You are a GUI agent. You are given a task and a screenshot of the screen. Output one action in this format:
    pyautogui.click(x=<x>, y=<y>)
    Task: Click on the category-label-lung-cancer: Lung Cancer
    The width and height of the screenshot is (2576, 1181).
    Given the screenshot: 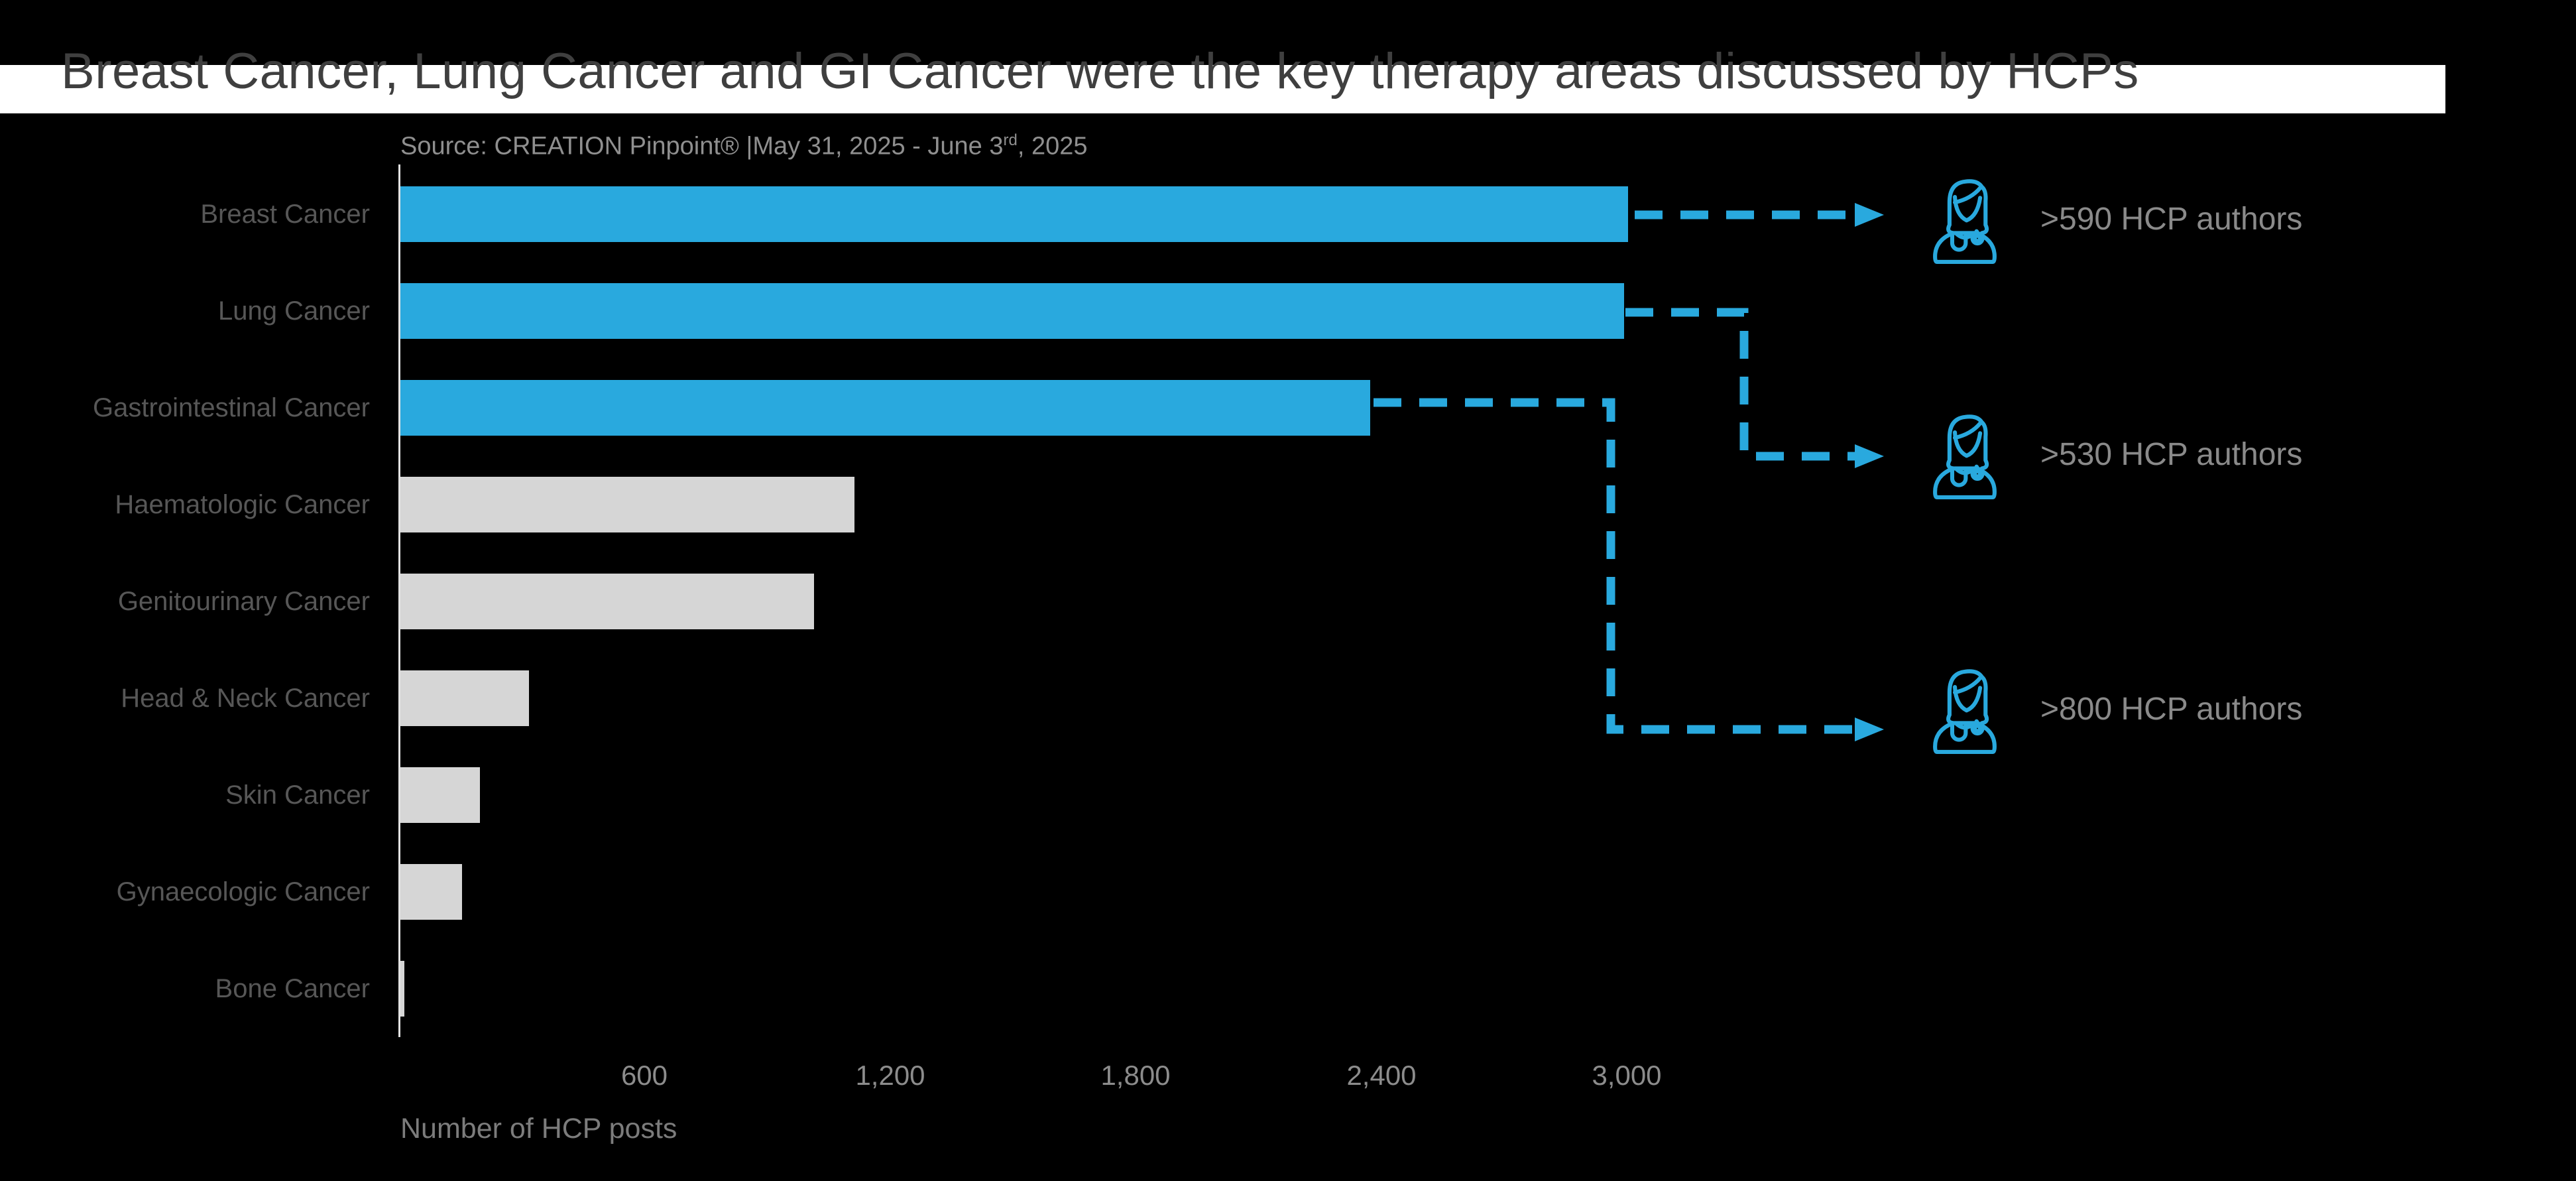 What is the action you would take?
    pyautogui.click(x=293, y=311)
    